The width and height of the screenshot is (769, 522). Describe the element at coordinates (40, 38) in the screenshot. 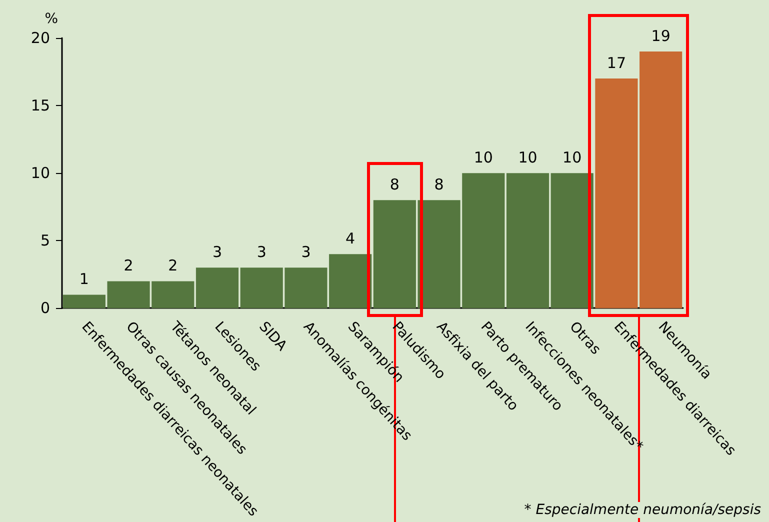

I see `y-tick-label: 20` at that location.